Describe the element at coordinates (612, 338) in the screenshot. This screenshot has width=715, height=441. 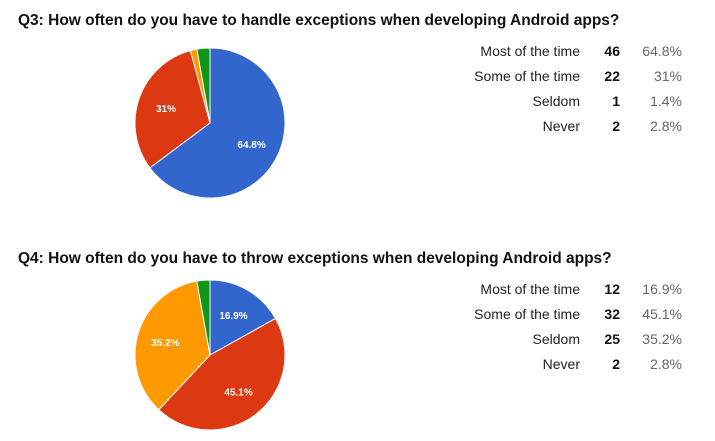
I see `q4-count-seldom: 25` at that location.